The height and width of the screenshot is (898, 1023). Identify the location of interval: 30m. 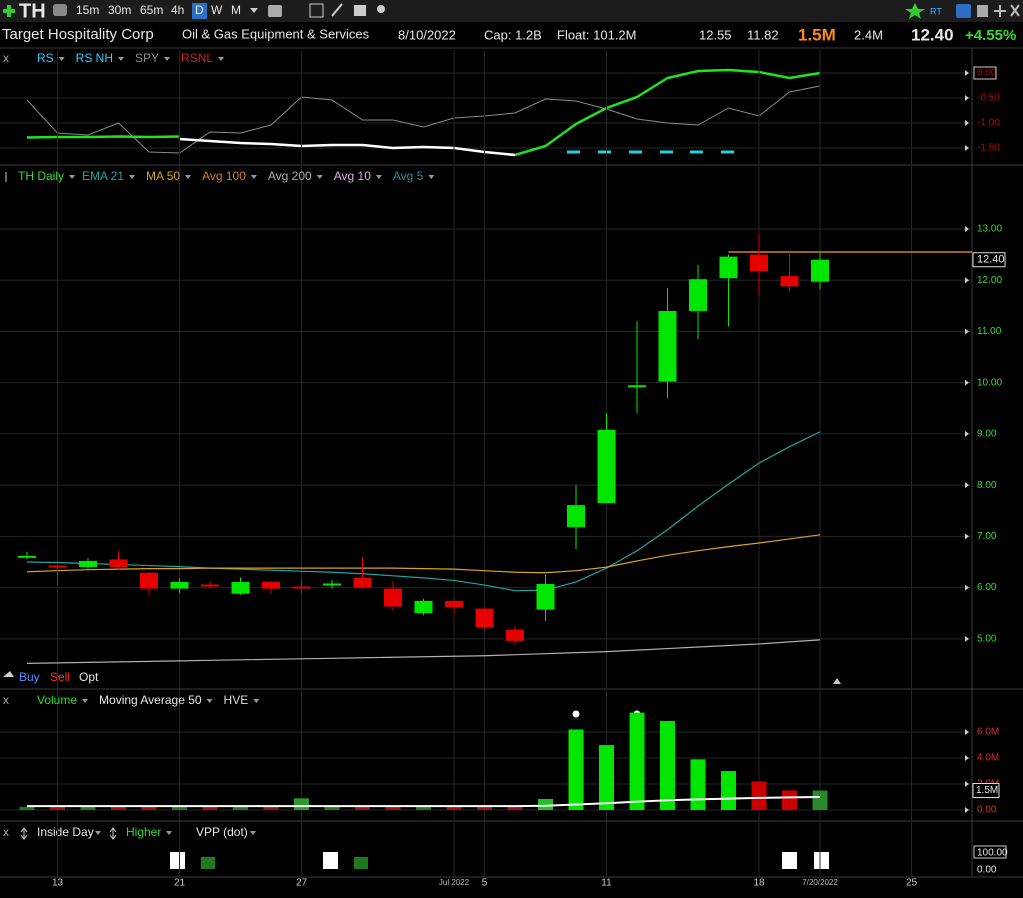
(119, 10).